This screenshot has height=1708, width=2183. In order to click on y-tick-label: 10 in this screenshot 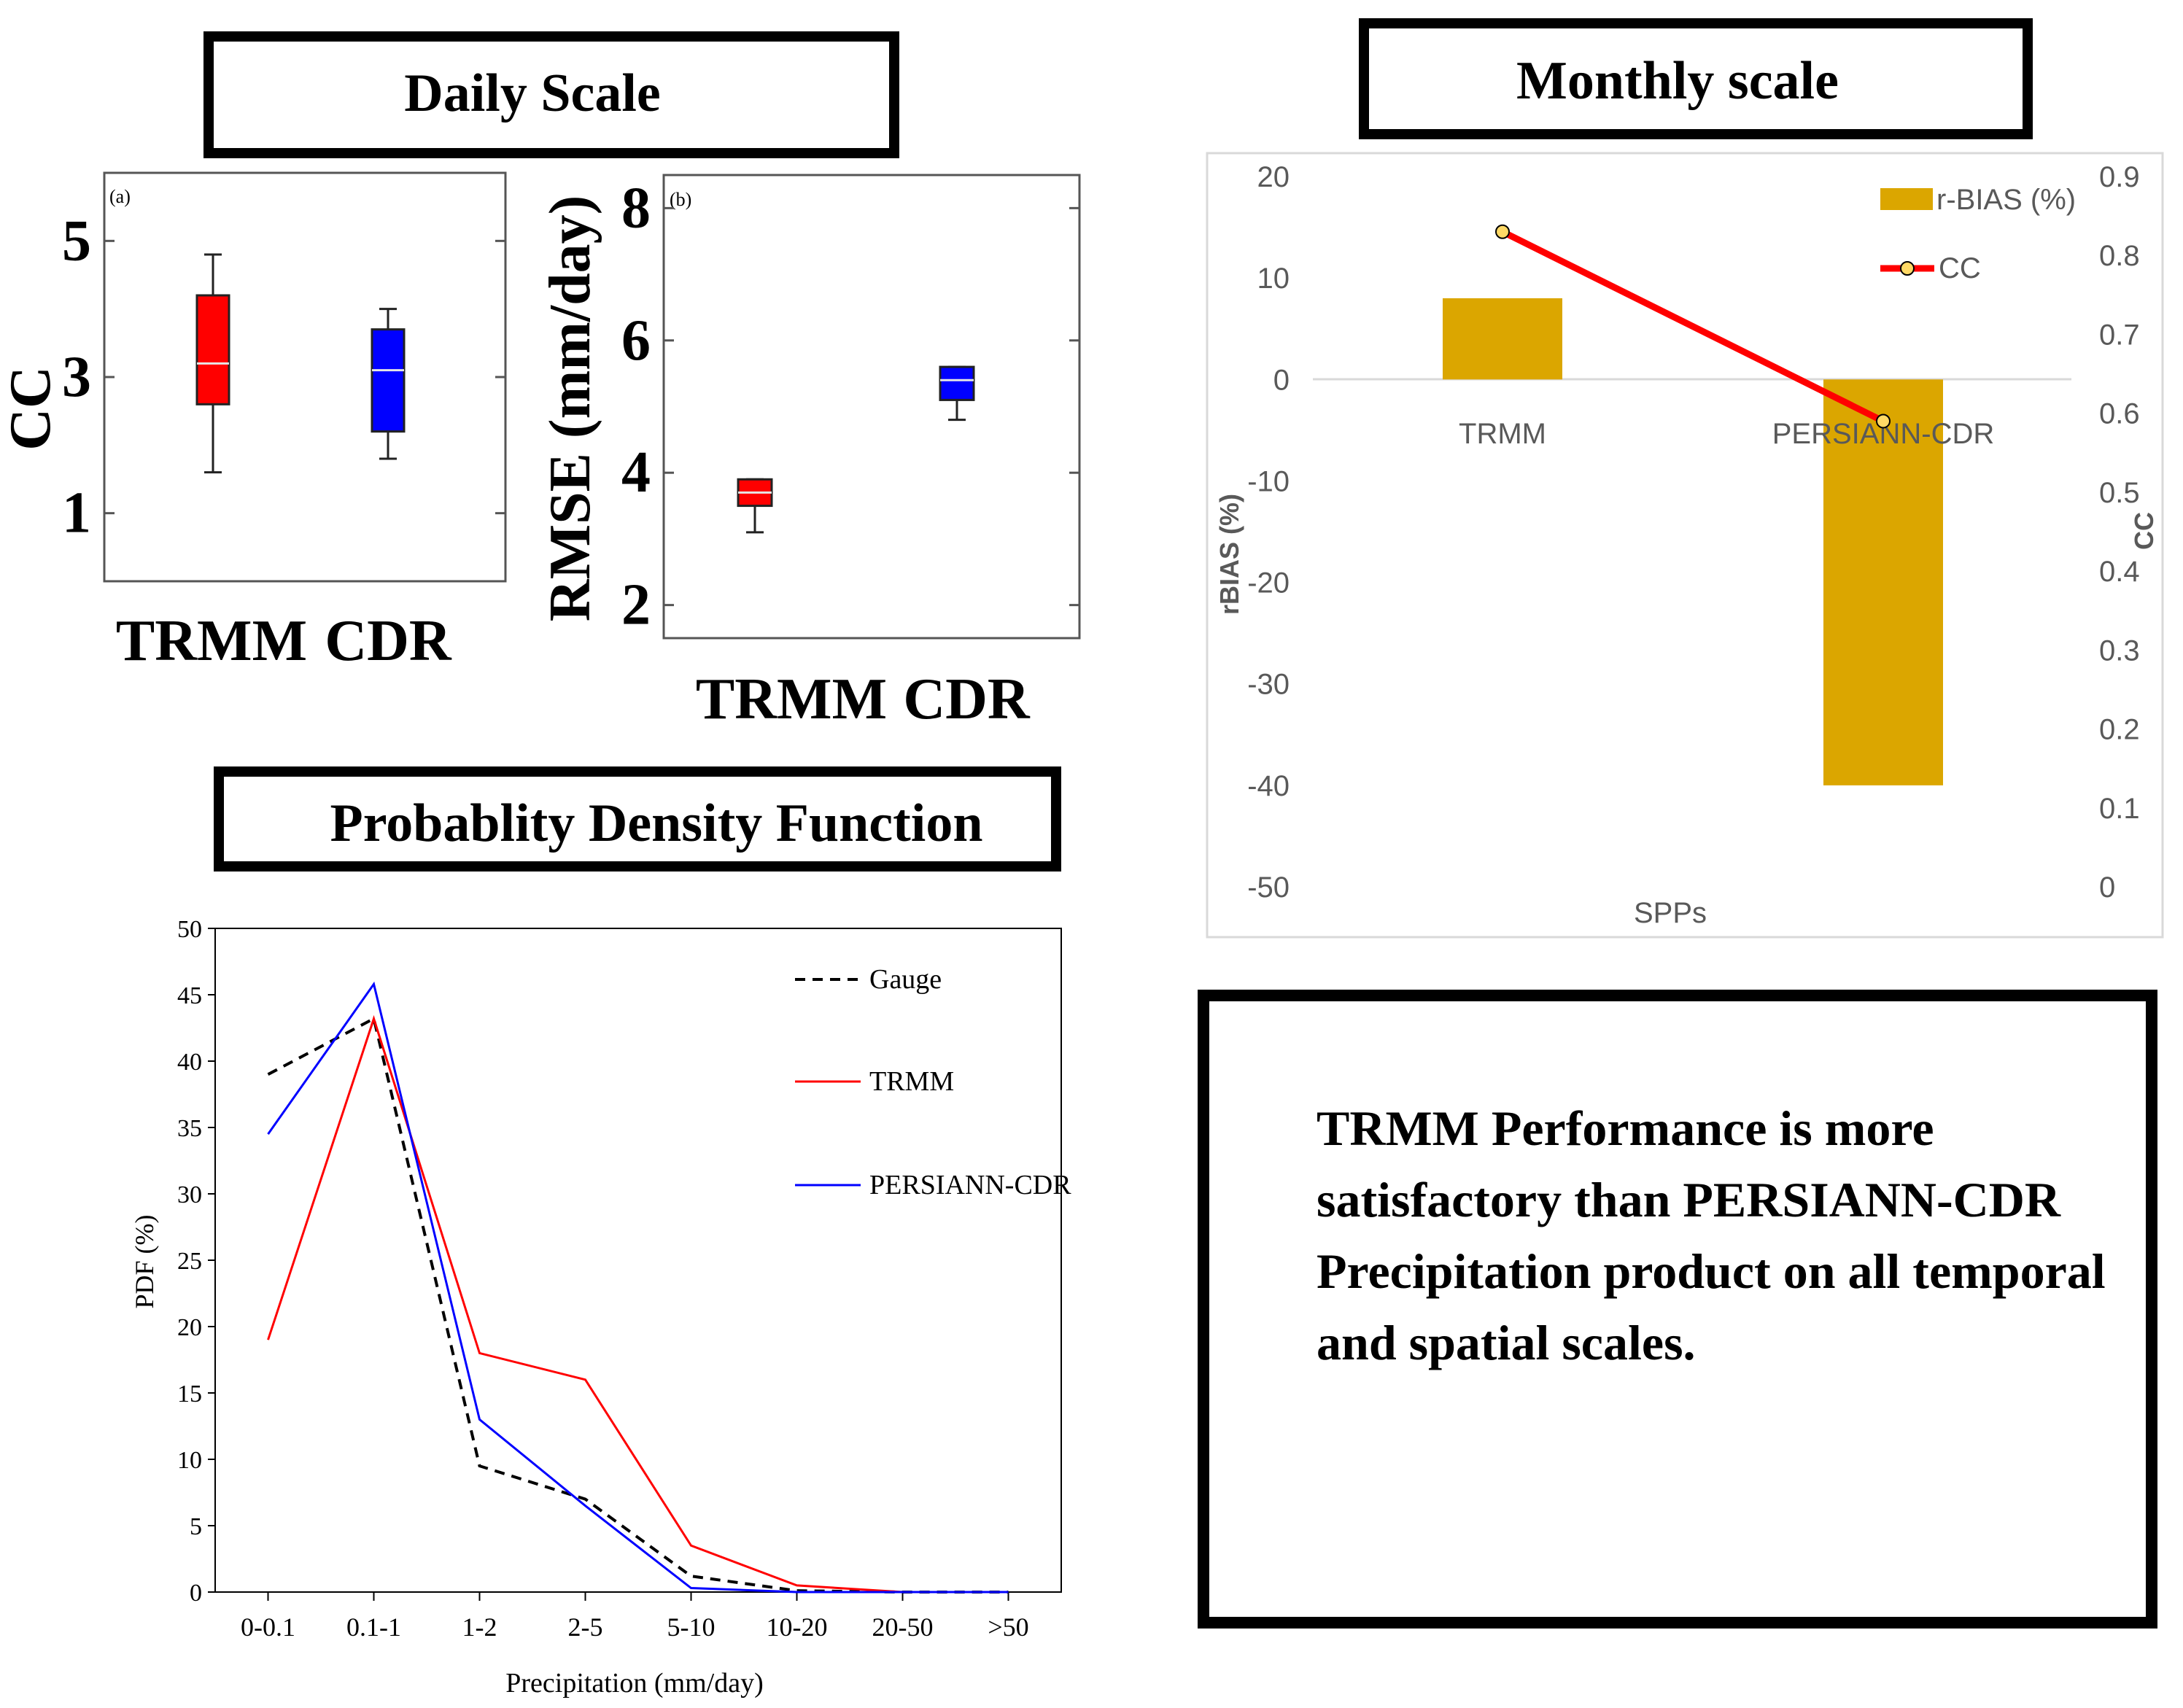, I will do `click(190, 1460)`.